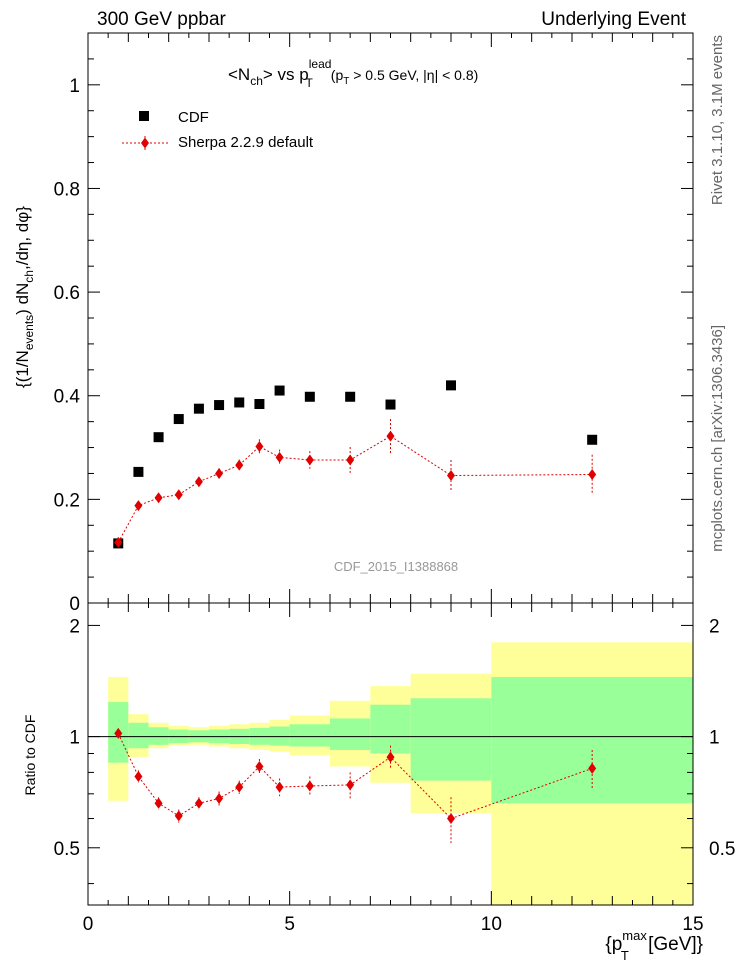 Image resolution: width=746 pixels, height=972 pixels. What do you see at coordinates (162, 19) in the screenshot?
I see `header-left: 300 GeV ppbar` at bounding box center [162, 19].